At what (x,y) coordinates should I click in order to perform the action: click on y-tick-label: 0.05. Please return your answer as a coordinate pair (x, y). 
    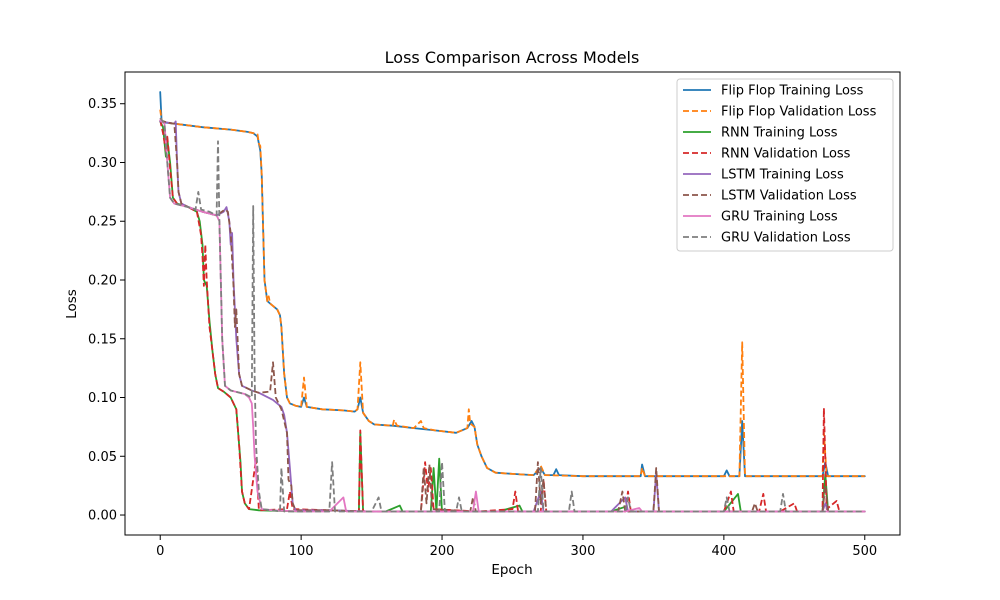
    Looking at the image, I should click on (102, 457).